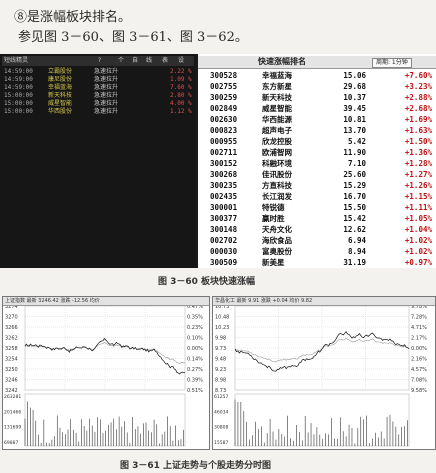  I want to click on percent-tick-label: 9.78%, so click(419, 308).